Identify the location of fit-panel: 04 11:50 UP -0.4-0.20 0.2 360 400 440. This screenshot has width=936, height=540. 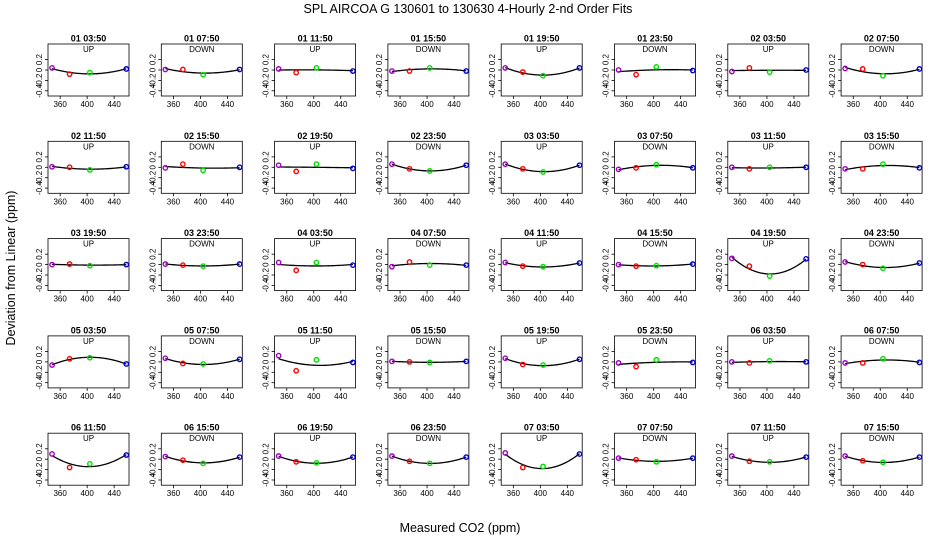
(535, 266).